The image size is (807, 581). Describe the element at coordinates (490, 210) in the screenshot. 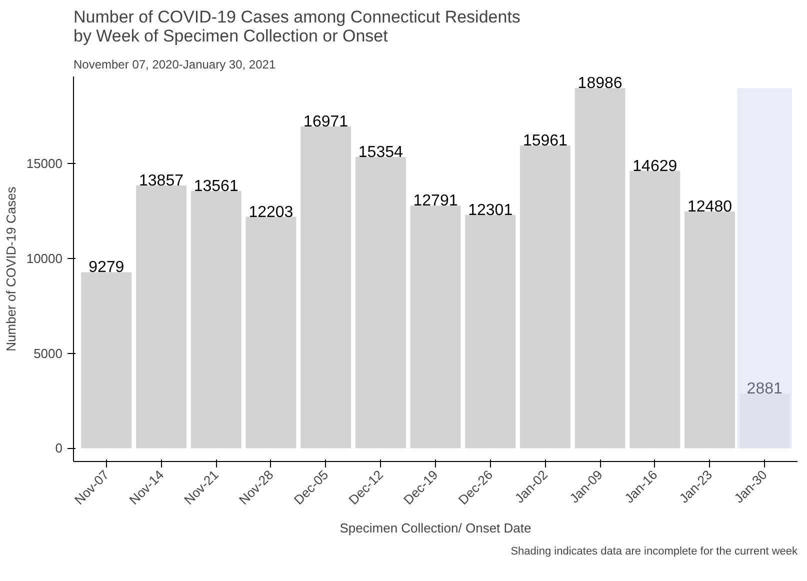

I see `data-label: 12301` at that location.